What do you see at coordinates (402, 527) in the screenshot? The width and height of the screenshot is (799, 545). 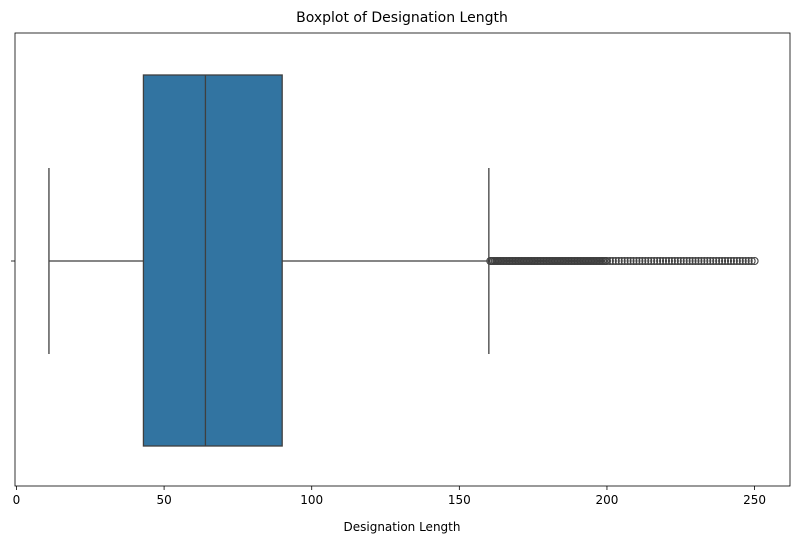 I see `x-axis-label: Designation Length` at bounding box center [402, 527].